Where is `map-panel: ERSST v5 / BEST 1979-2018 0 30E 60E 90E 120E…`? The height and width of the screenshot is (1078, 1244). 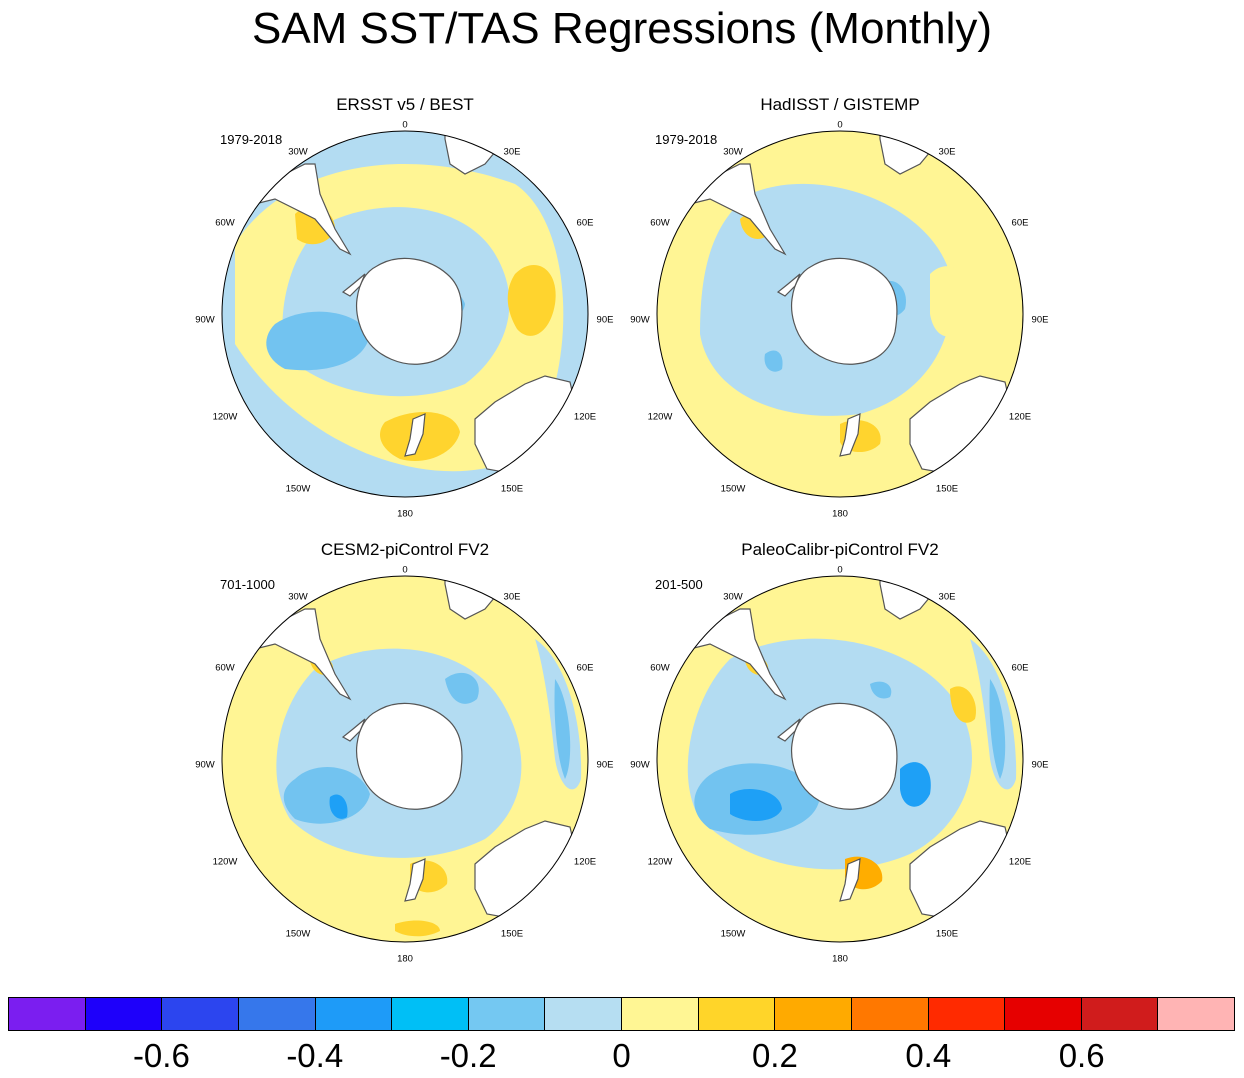
map-panel: ERSST v5 / BEST 1979-2018 0 30E 60E 90E 120E… is located at coordinates (404, 307).